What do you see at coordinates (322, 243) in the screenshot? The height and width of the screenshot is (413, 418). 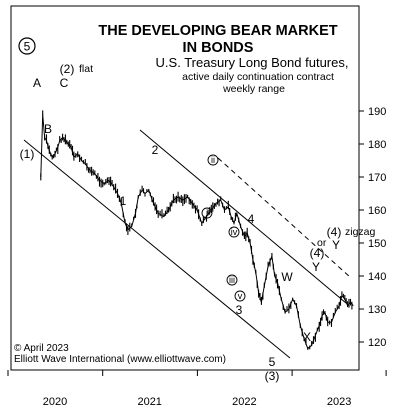 I see `wave-label-or: or` at bounding box center [322, 243].